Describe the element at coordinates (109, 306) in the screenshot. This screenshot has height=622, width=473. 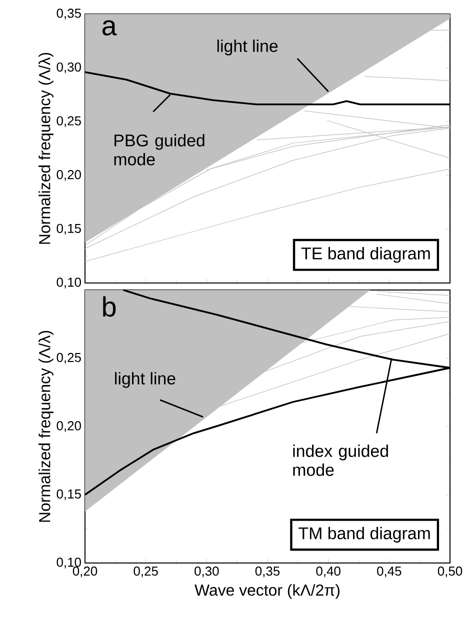
I see `chart-title: b` at that location.